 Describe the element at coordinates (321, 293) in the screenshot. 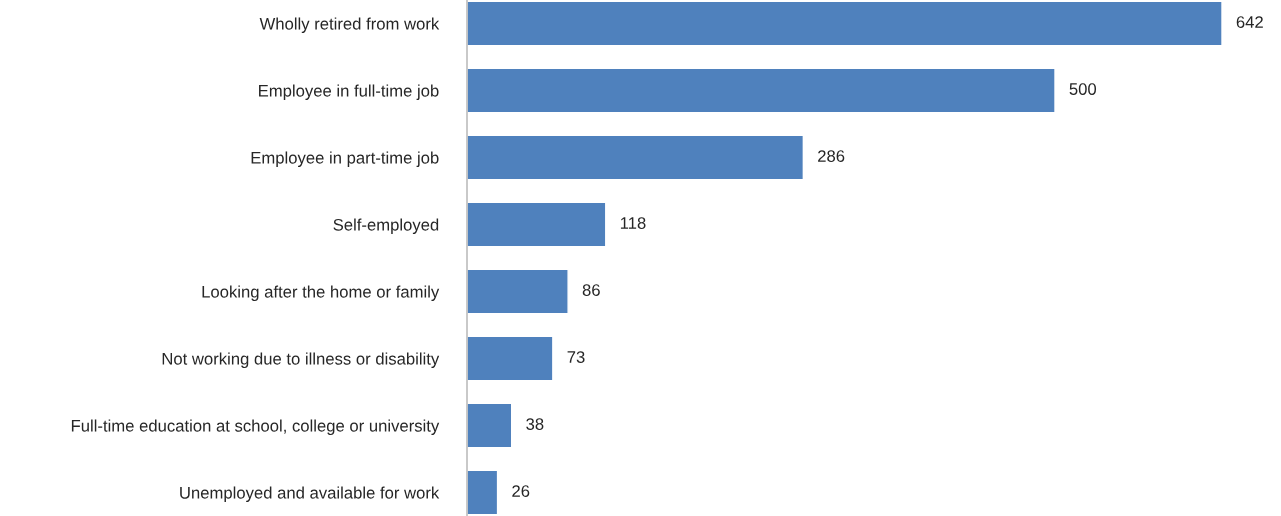

I see `y-tick-label: Looking after the home or family` at that location.